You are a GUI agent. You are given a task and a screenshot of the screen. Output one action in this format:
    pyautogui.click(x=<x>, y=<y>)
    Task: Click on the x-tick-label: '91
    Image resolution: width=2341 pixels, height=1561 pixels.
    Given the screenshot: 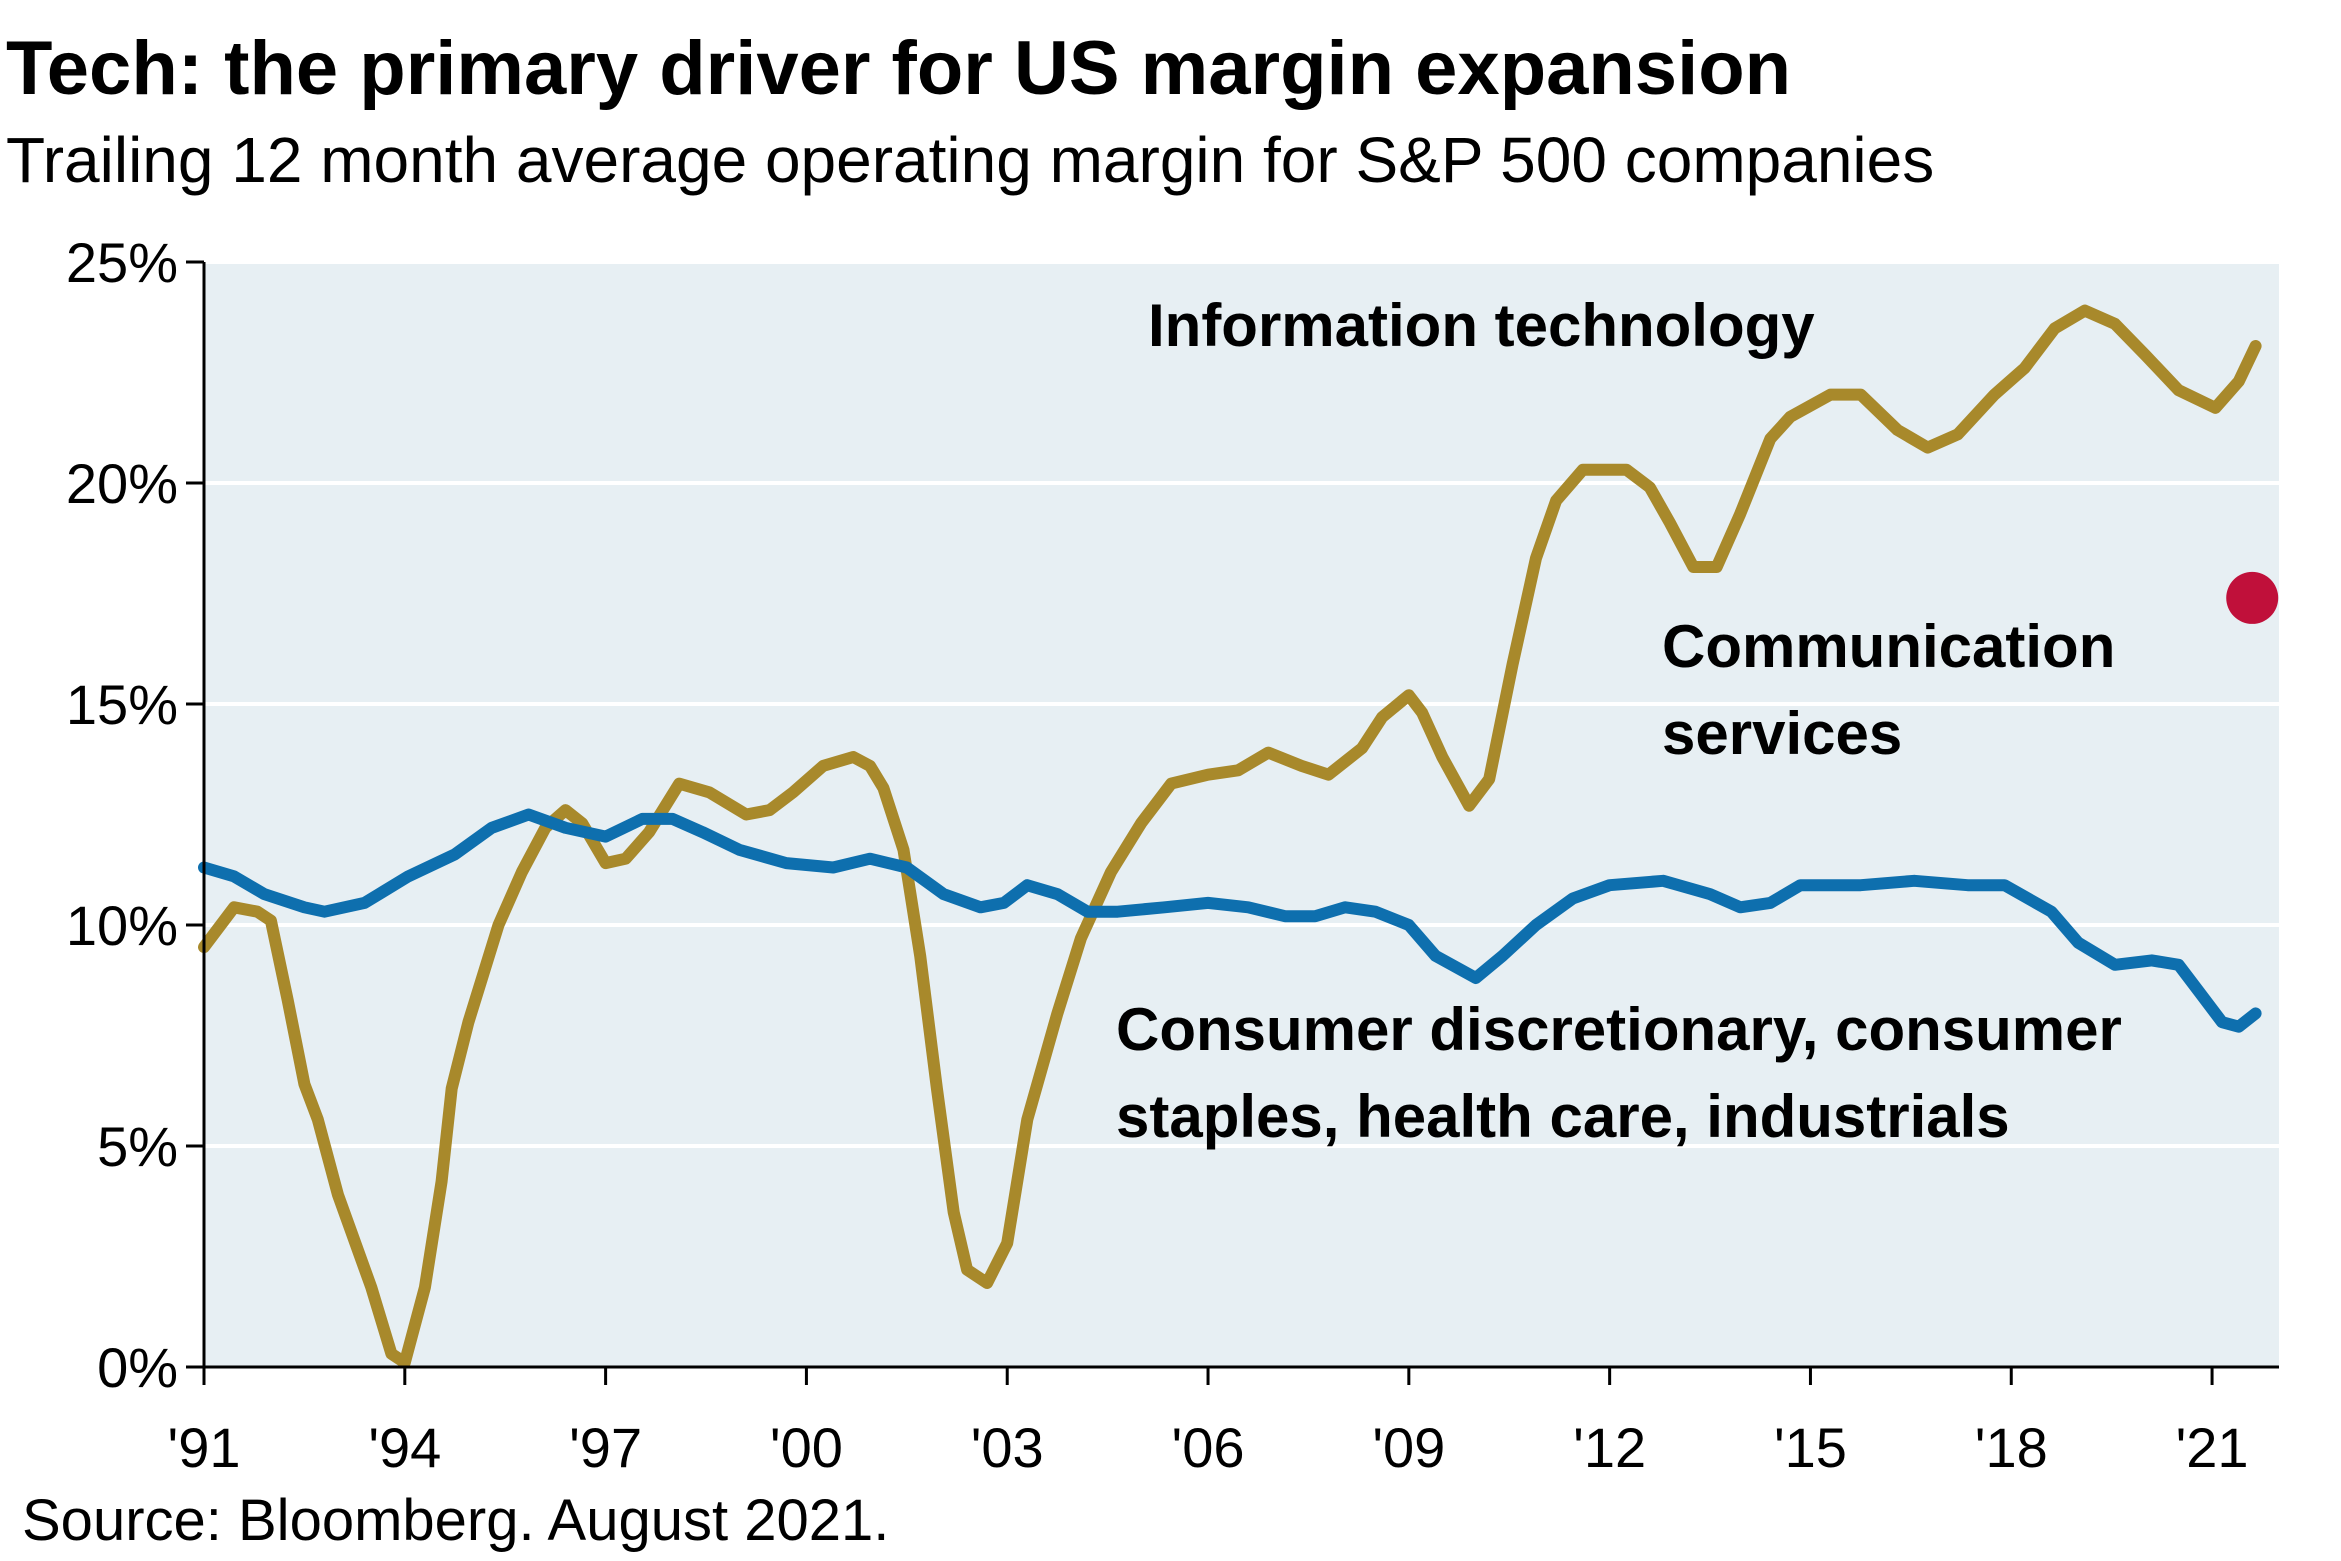 What is the action you would take?
    pyautogui.click(x=204, y=1447)
    